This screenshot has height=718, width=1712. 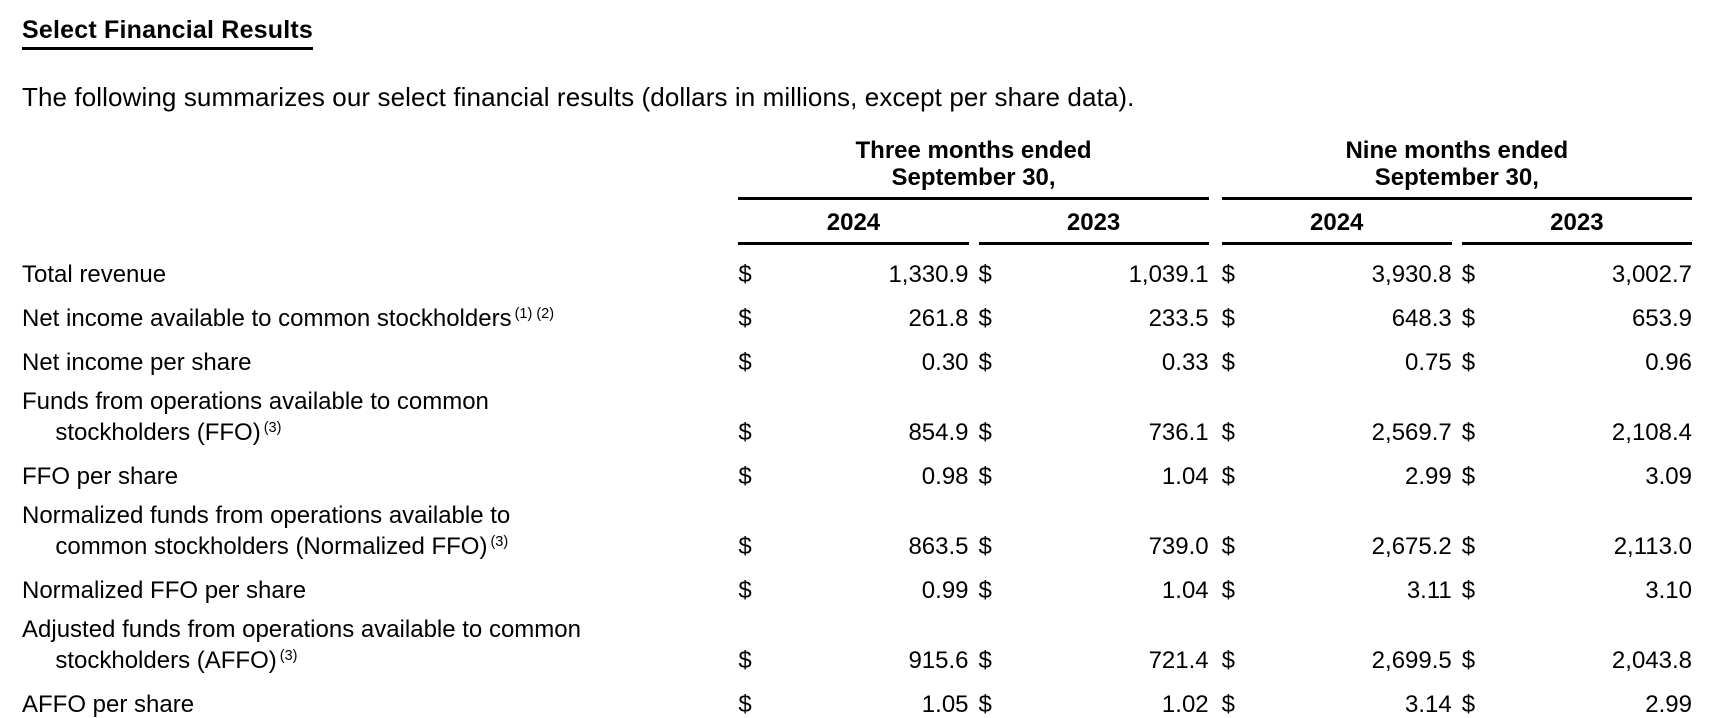 I want to click on value-cell: 3,930.8, so click(x=1411, y=274).